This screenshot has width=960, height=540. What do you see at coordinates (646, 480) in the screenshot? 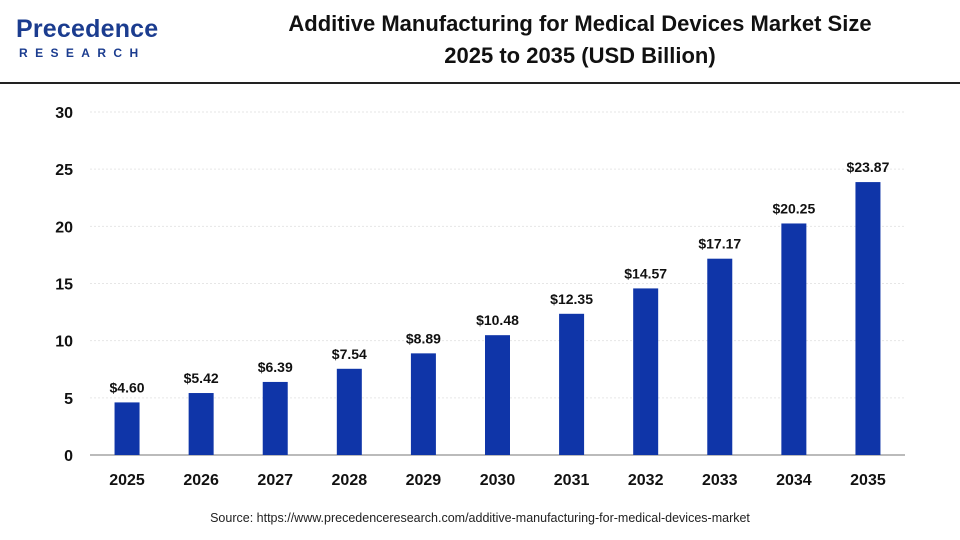
I see `x-tick-label: 2032` at bounding box center [646, 480].